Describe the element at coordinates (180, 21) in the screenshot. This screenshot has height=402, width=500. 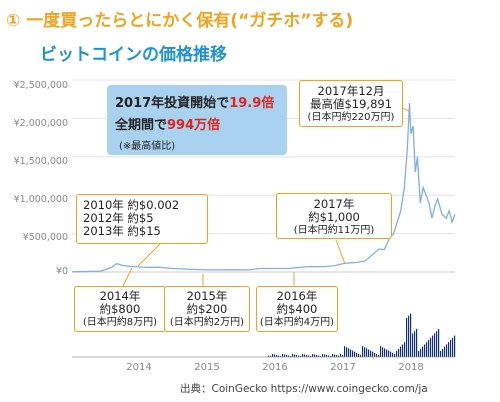
I see `heading-title: ① 一度買ったらとにかく保有(“ガチホ”する)` at that location.